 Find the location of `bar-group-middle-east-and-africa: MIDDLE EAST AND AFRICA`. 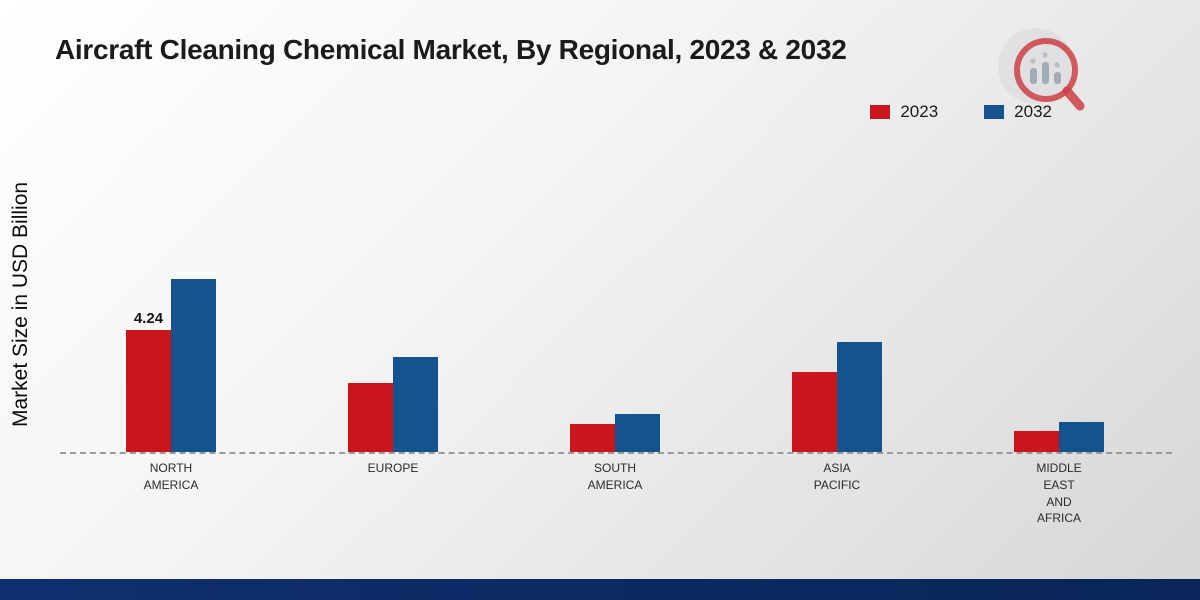

bar-group-middle-east-and-africa: MIDDLE EAST AND AFRICA is located at coordinates (1059, 473).